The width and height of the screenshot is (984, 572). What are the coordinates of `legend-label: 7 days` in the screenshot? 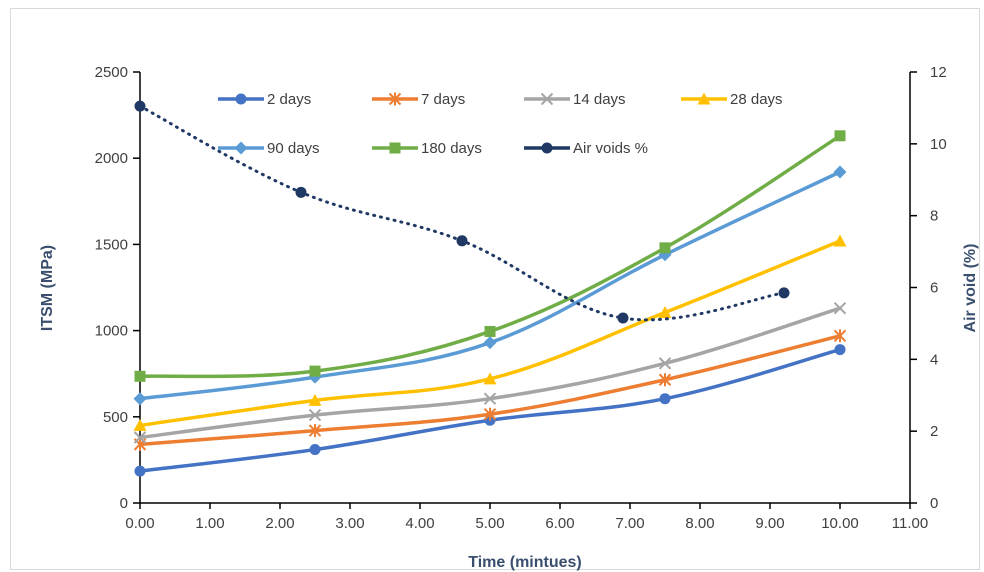 It's located at (443, 99).